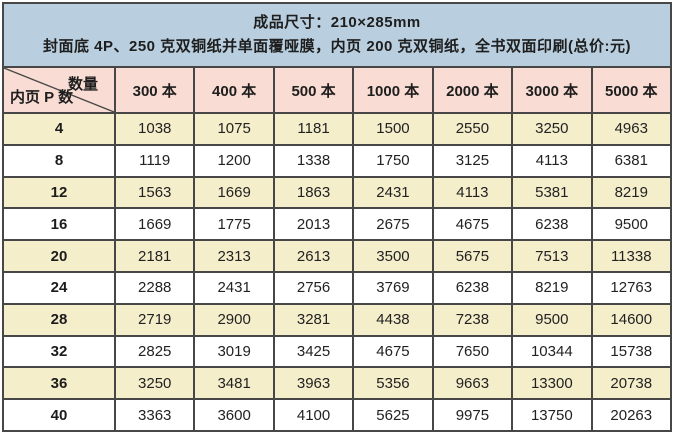  Describe the element at coordinates (472, 415) in the screenshot. I see `price-cell: 9975` at that location.